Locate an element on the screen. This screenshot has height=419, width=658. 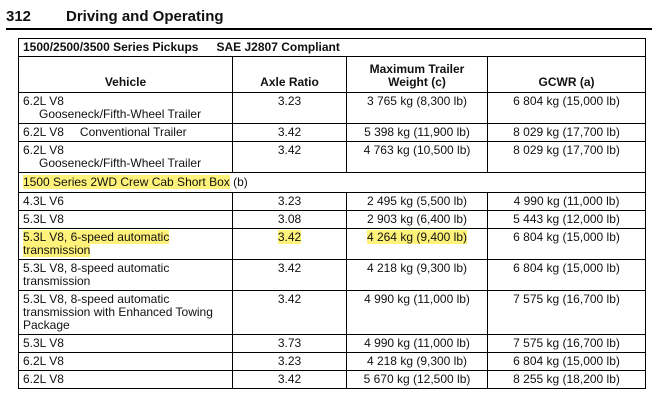
vehicle-cell: 5.3L V8, 8-speed automatic transmission is located at coordinates (125, 275).